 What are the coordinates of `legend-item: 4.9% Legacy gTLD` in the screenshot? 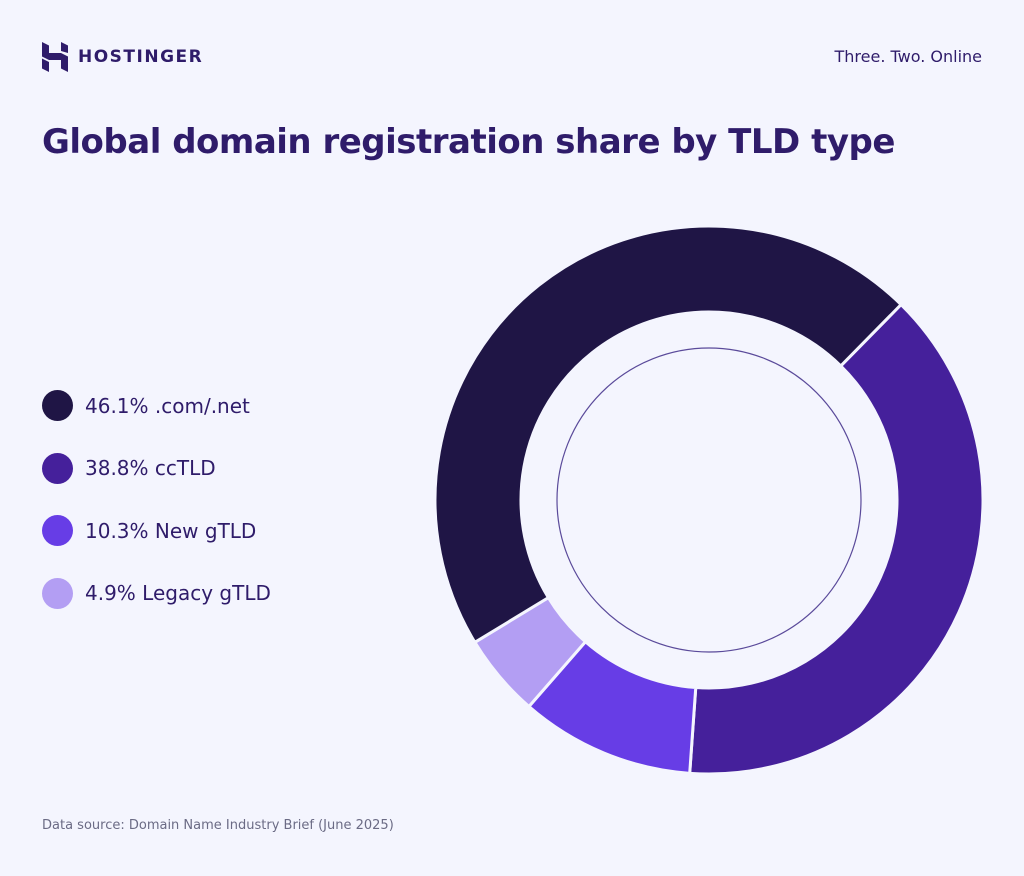 It's located at (156, 593).